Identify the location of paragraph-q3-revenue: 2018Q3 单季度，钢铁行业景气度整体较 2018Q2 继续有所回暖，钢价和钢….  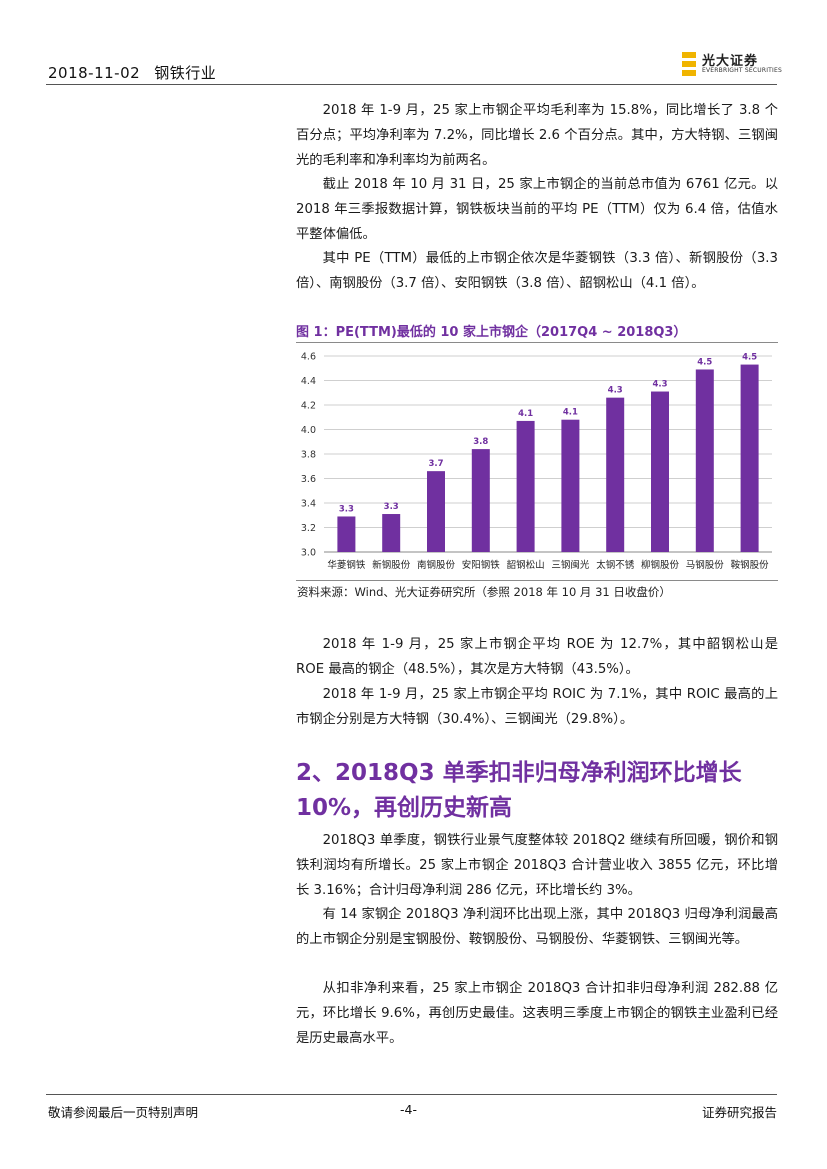
(537, 865).